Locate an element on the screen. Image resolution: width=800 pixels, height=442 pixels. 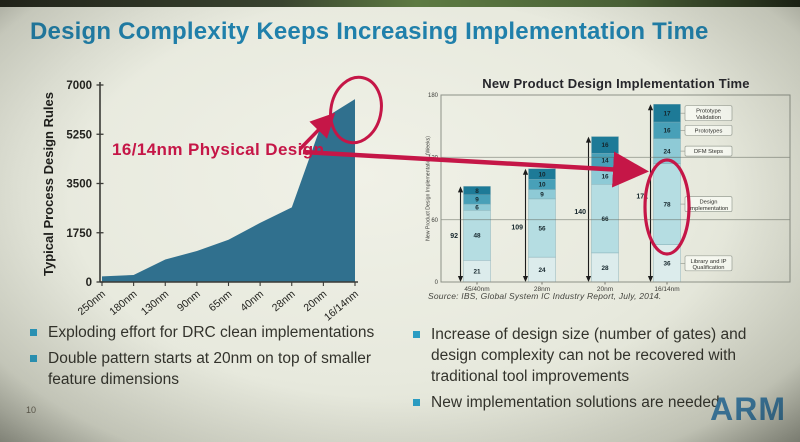
page-number: 10 is located at coordinates (31, 410).